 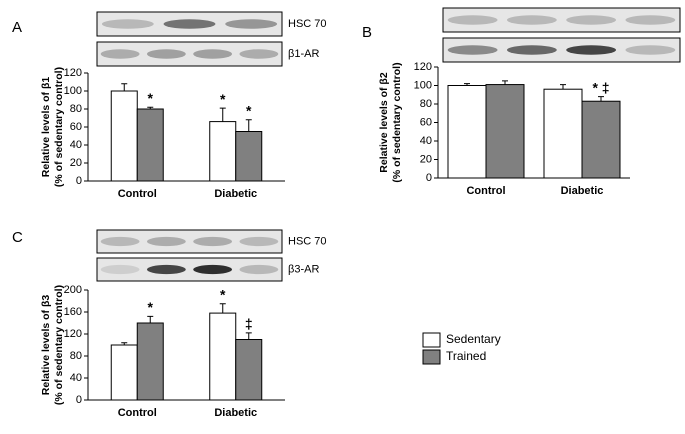 What do you see at coordinates (73, 290) in the screenshot?
I see `y-tick-label: 200` at bounding box center [73, 290].